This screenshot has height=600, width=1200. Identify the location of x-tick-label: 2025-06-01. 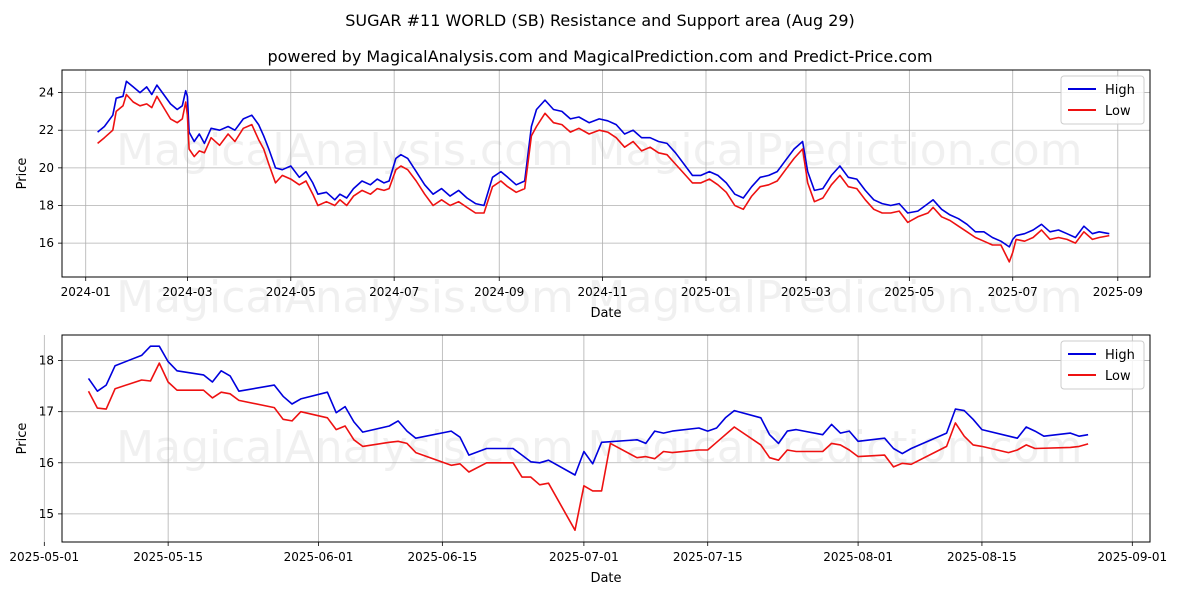
(319, 557).